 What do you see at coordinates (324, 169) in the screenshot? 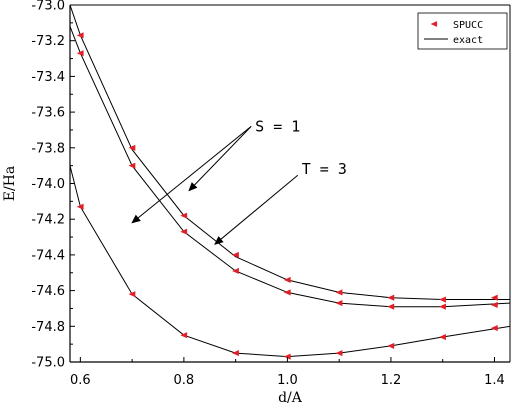
I see `annotation-label-2: T = 3` at bounding box center [324, 169].